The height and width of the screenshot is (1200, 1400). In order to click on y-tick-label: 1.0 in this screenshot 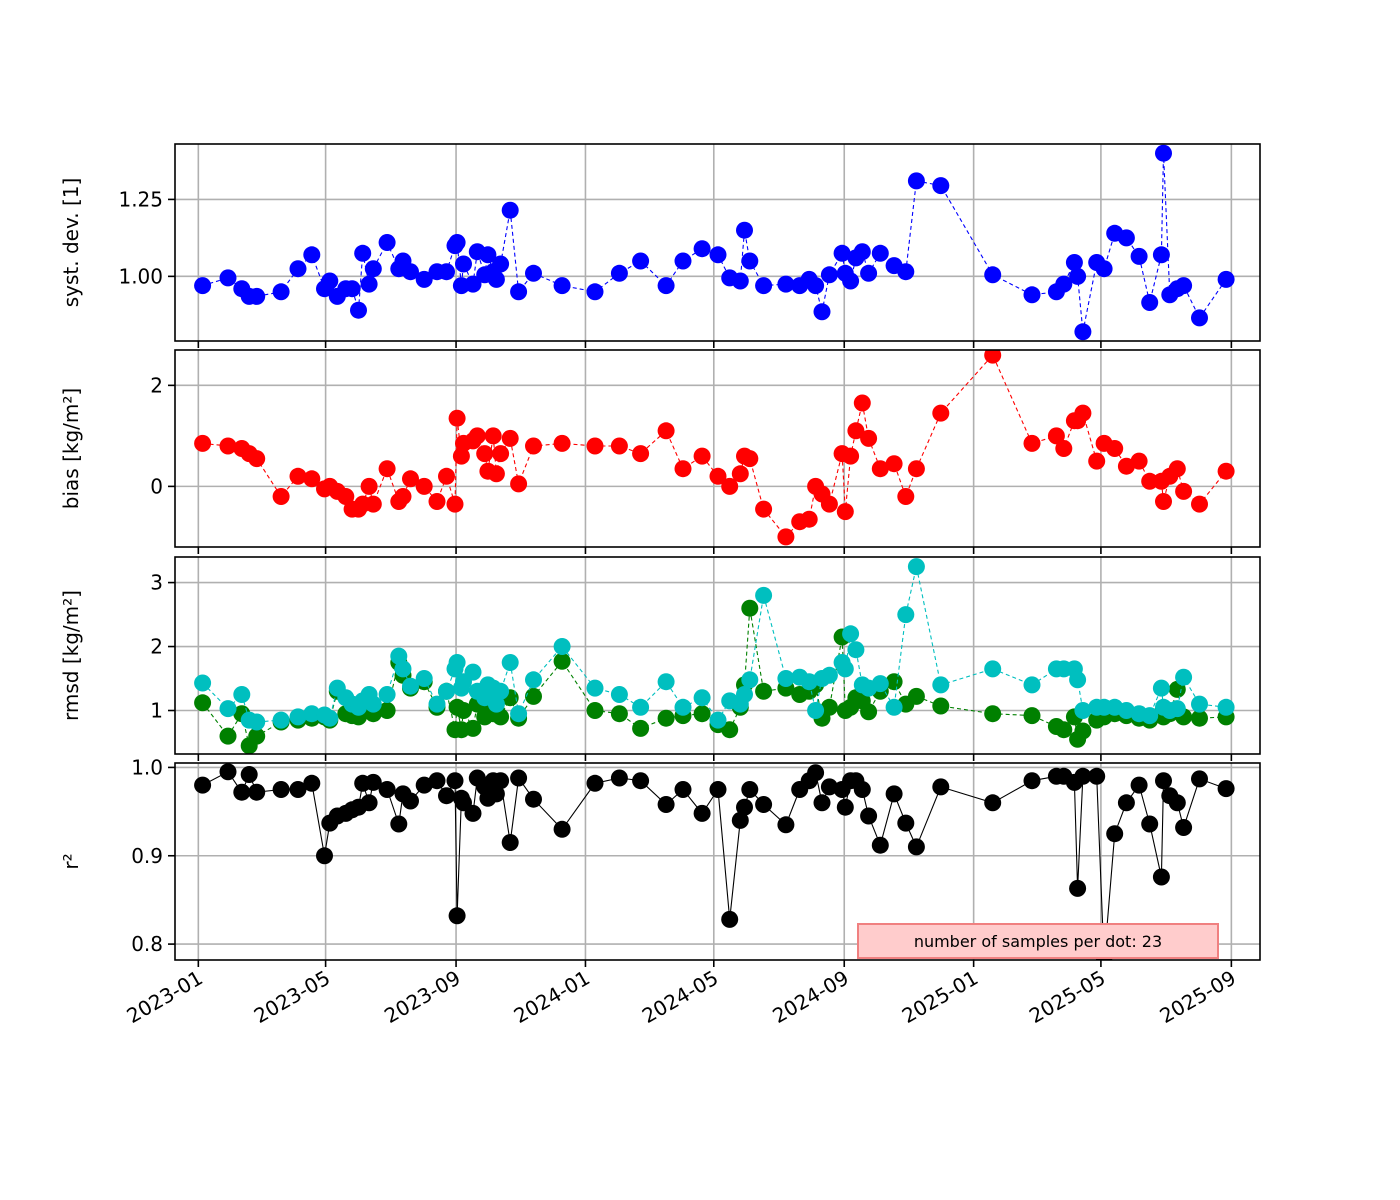, I will do `click(147, 767)`.